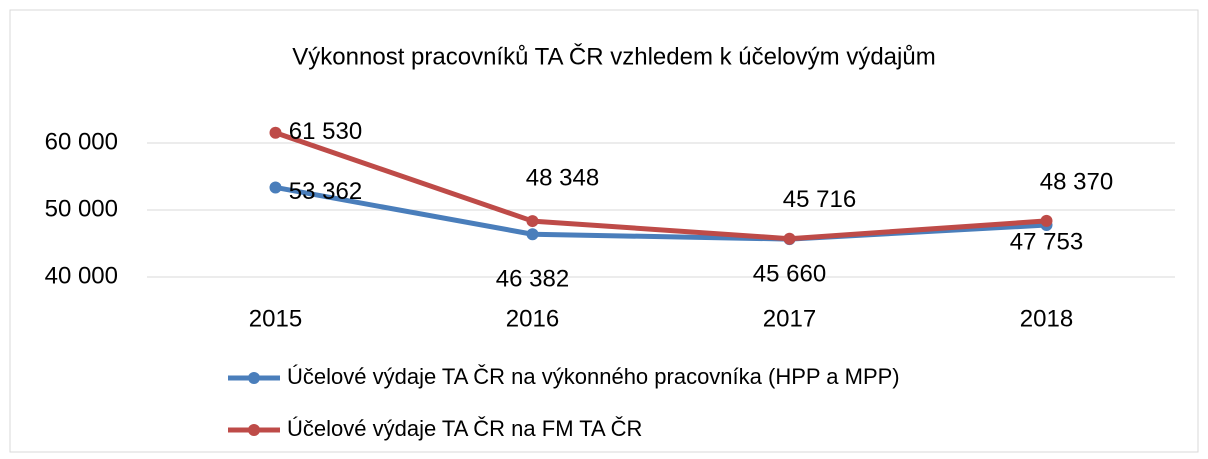 Image resolution: width=1208 pixels, height=459 pixels. Describe the element at coordinates (532, 318) in the screenshot. I see `x-tick-label: 2016` at that location.